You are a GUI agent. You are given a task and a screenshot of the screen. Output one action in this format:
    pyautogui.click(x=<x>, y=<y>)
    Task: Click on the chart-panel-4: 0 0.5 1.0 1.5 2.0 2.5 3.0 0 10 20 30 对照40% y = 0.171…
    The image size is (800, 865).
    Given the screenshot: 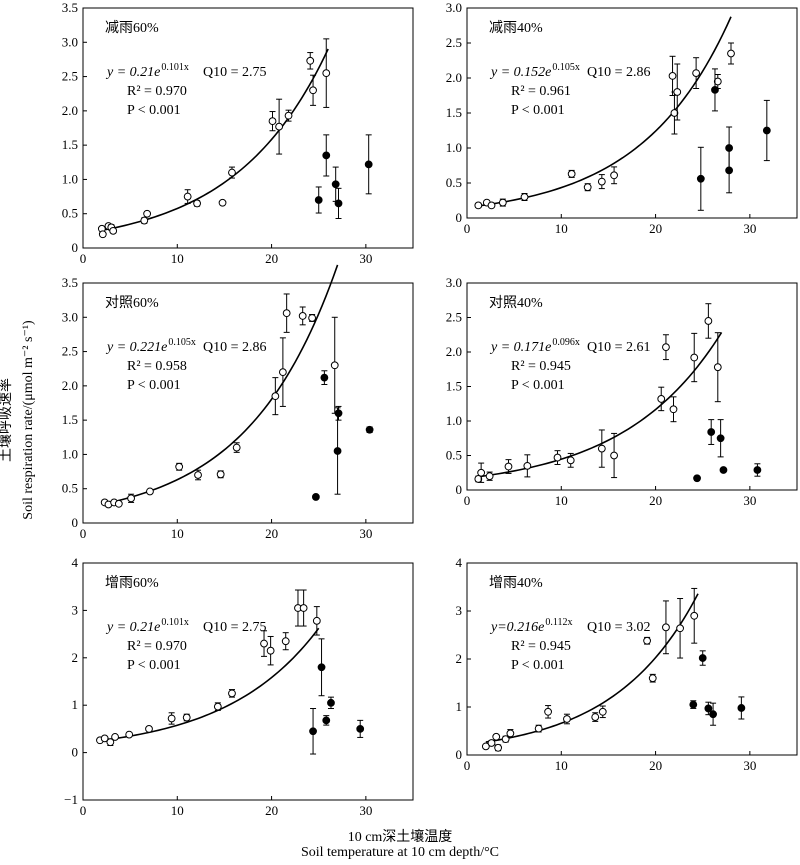 What is the action you would take?
    pyautogui.click(x=622, y=391)
    